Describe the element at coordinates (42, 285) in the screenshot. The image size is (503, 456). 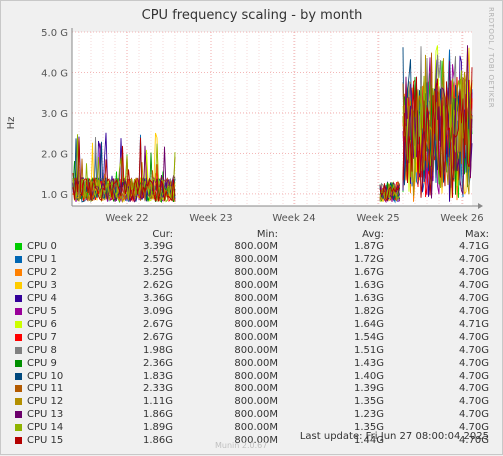
I see `legend-series-name: CPU 3` at that location.